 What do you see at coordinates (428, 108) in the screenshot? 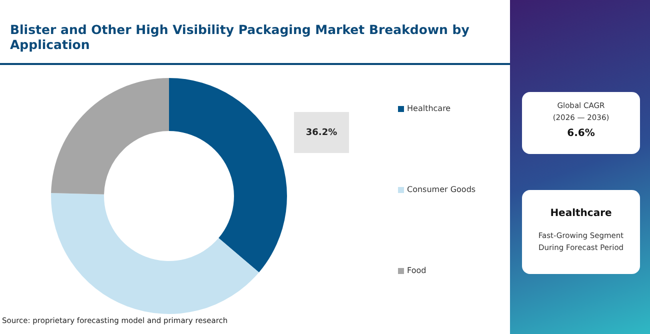
I see `legend-label: Healthcare` at bounding box center [428, 108].